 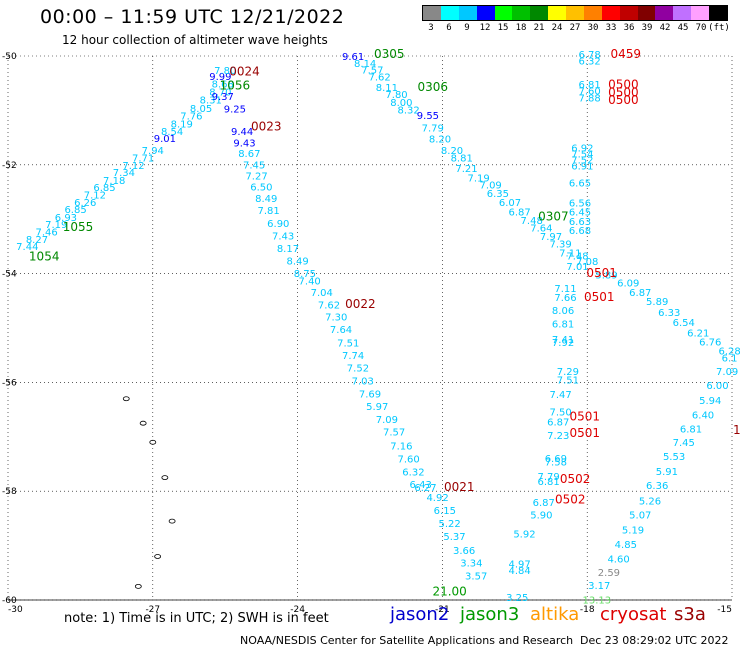 I want to click on wave-height-value: 7.21, so click(x=466, y=169).